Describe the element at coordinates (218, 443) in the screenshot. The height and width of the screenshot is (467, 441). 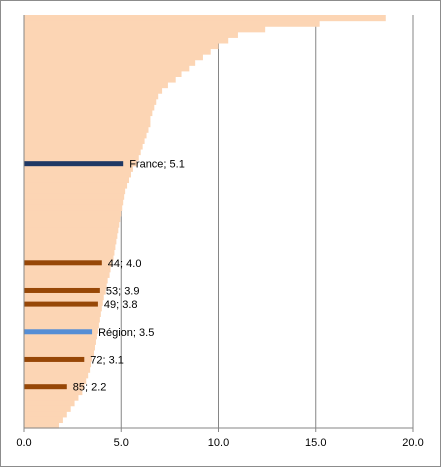
I see `x-tick-label: 10.0` at that location.